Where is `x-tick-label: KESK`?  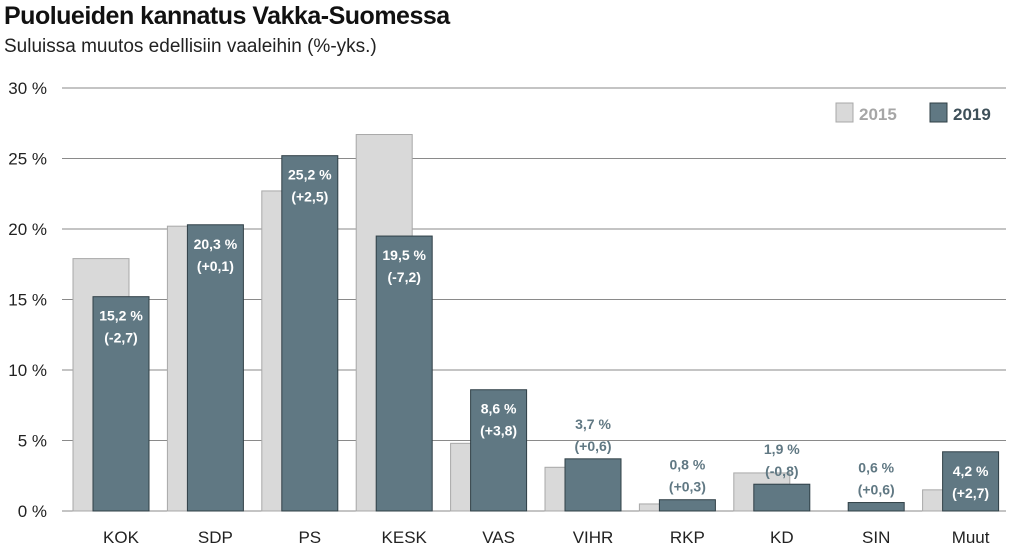
x-tick-label: KESK is located at coordinates (405, 537).